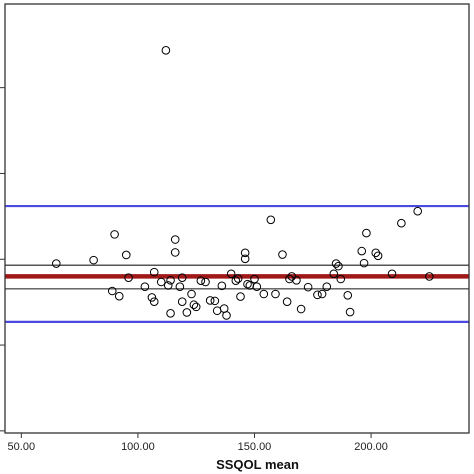 Image resolution: width=474 pixels, height=474 pixels. I want to click on x-axis-ticks: 50.00 100.00 150.00 200.00, so click(198, 443).